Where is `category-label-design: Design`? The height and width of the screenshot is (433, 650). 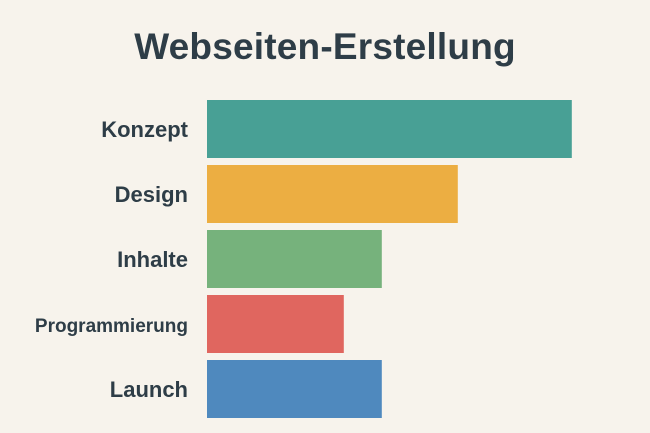 category-label-design: Design is located at coordinates (151, 194).